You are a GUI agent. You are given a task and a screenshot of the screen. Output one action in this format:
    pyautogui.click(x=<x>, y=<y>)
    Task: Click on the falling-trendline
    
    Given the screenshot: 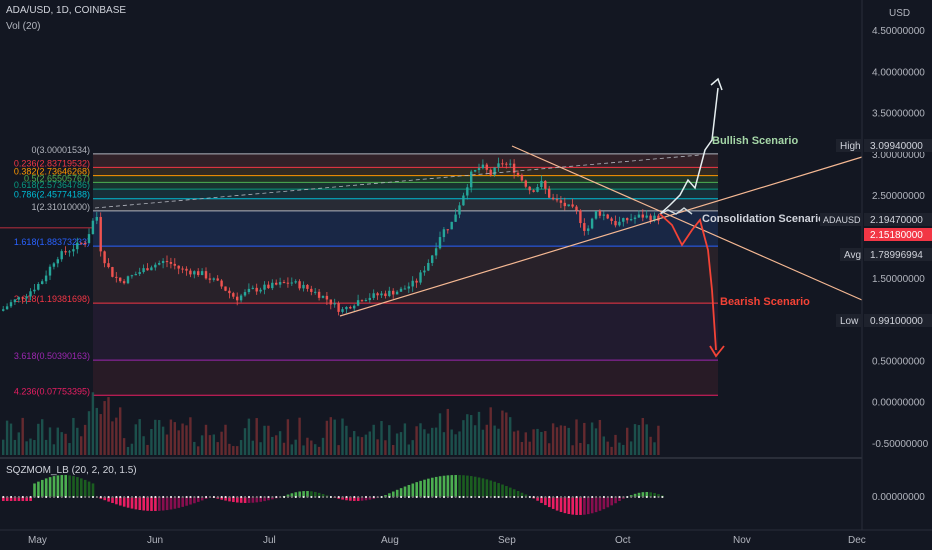 What is the action you would take?
    pyautogui.click(x=687, y=223)
    